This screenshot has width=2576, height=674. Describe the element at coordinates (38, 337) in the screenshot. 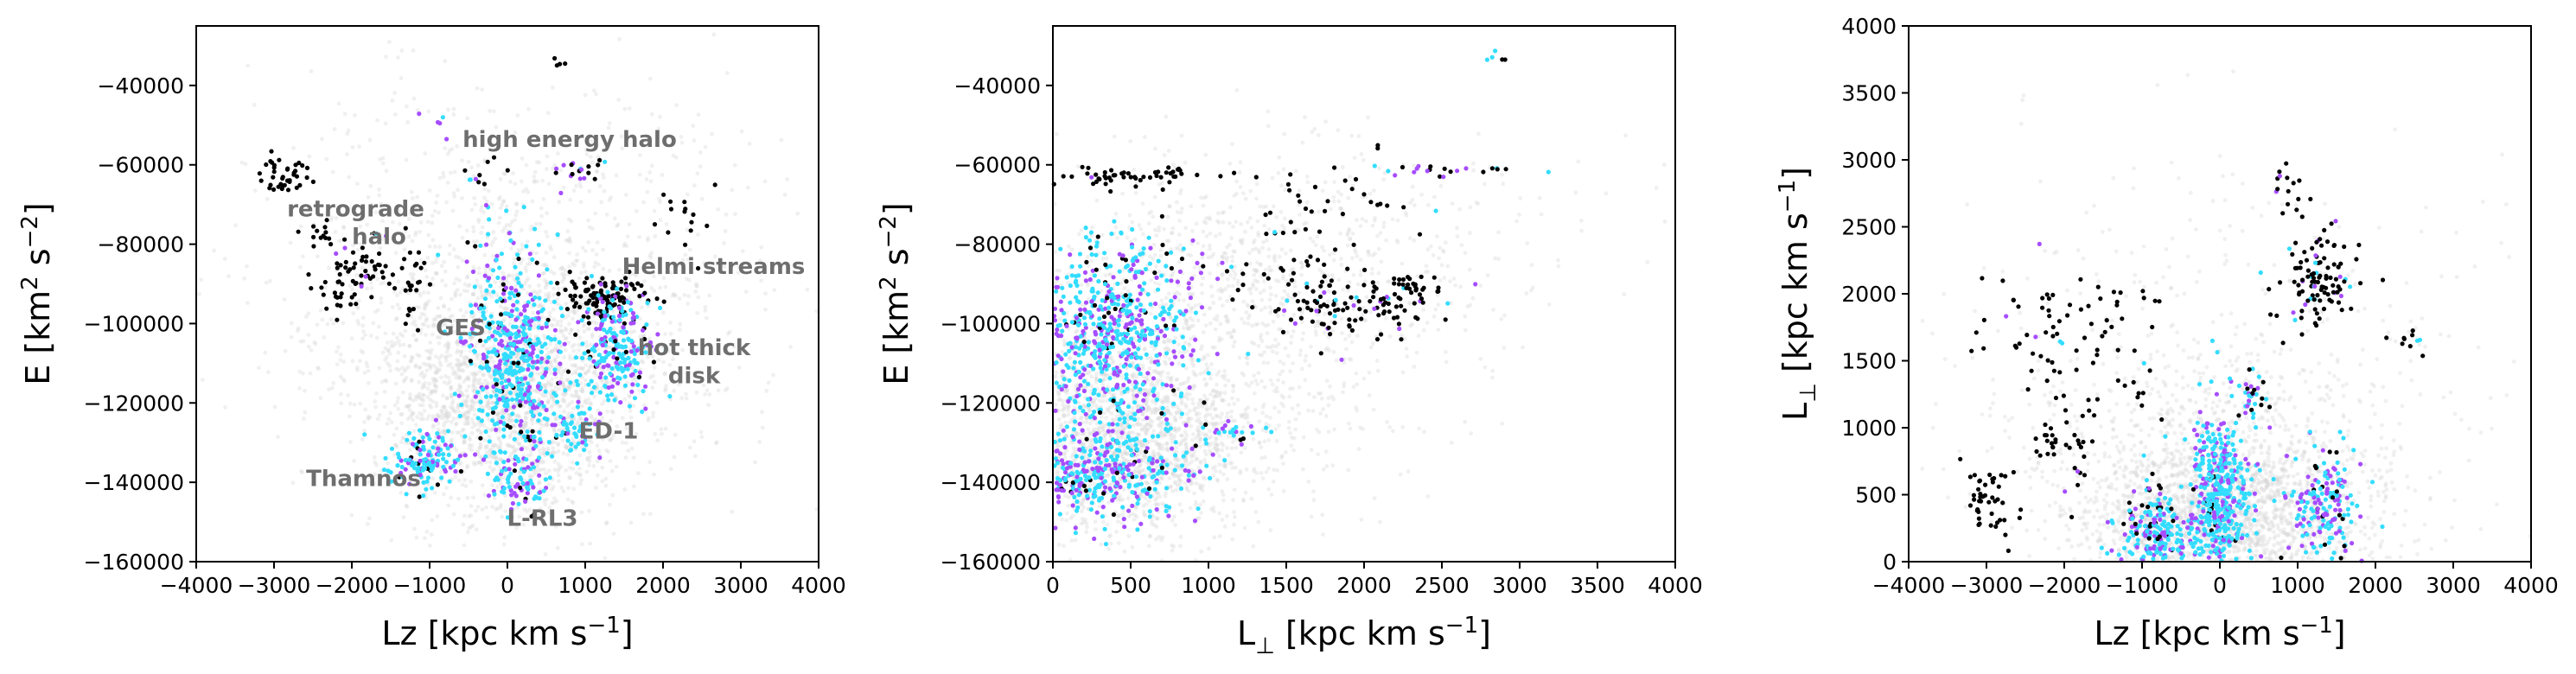

I see `y-axis-title-main: E [km` at that location.